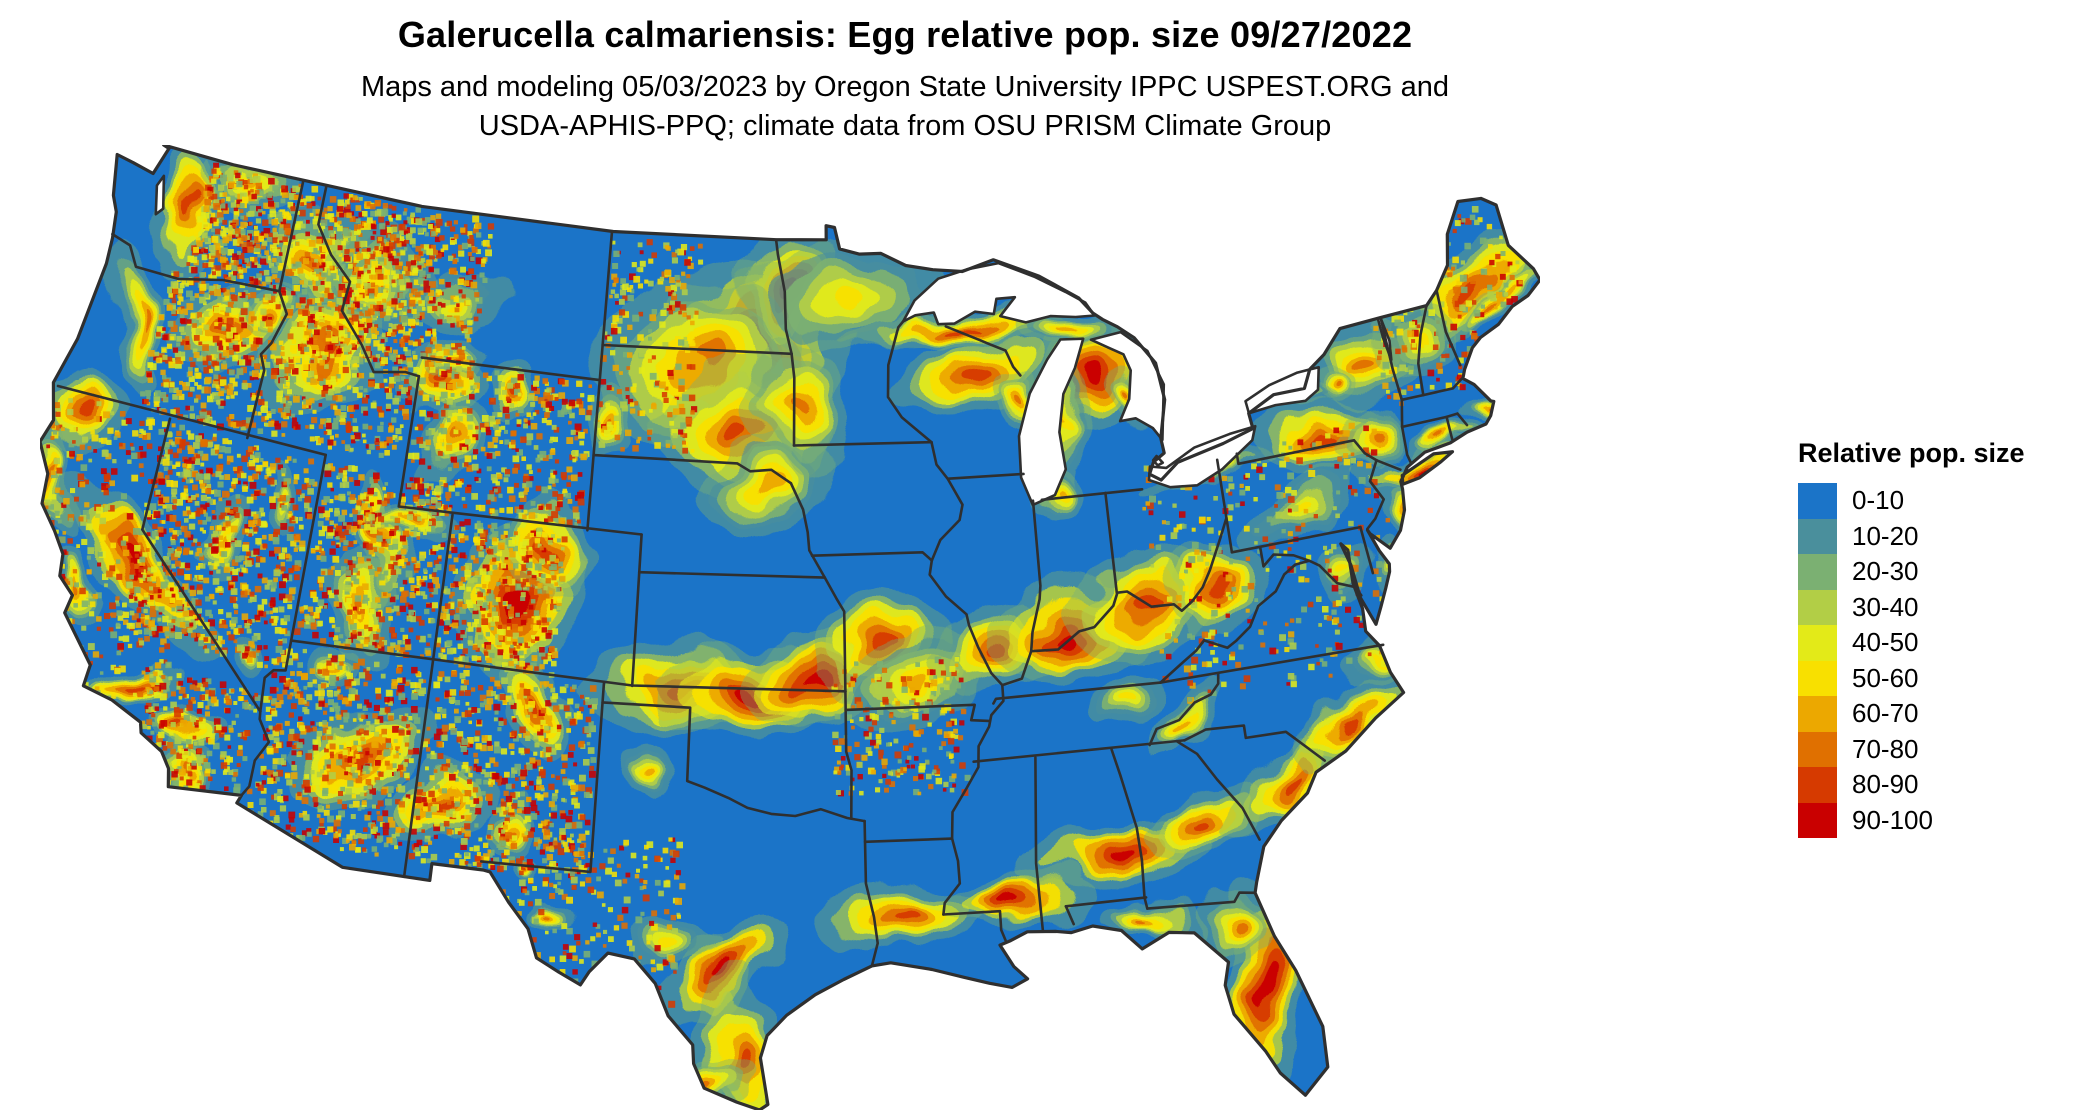 The width and height of the screenshot is (2100, 1116). What do you see at coordinates (239, 657) in the screenshot?
I see `hotspot-spring-mountains` at bounding box center [239, 657].